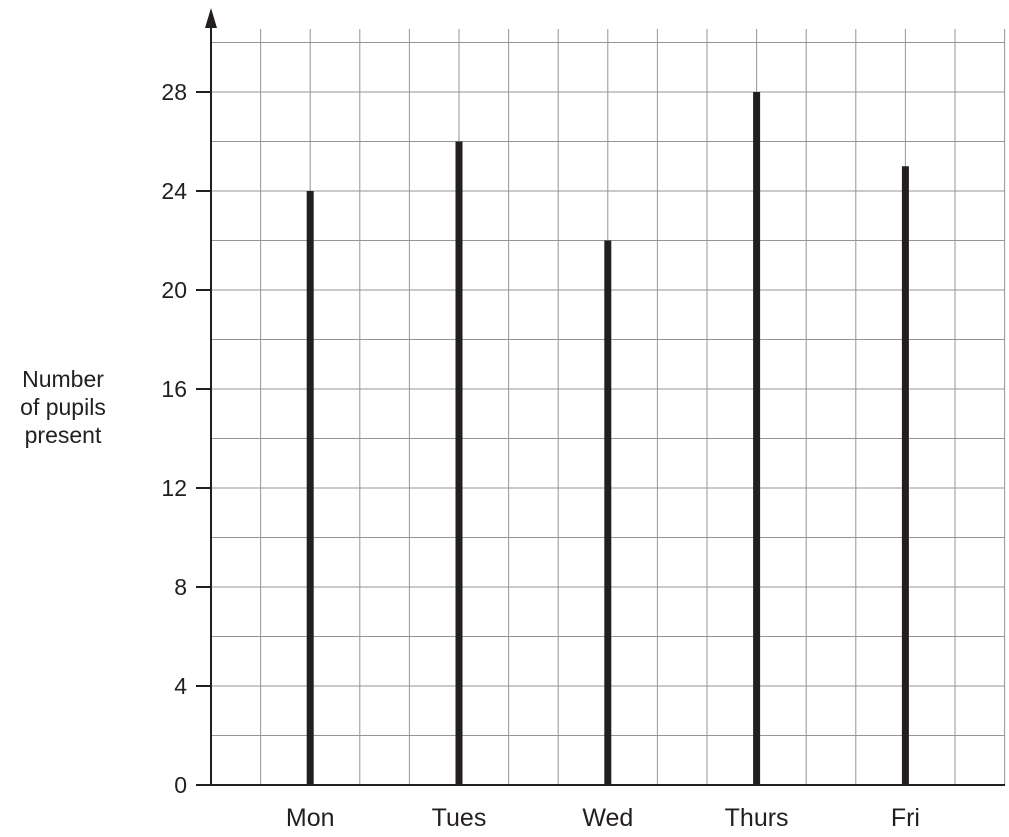  What do you see at coordinates (211, 18) in the screenshot?
I see `y-axis-arrow` at bounding box center [211, 18].